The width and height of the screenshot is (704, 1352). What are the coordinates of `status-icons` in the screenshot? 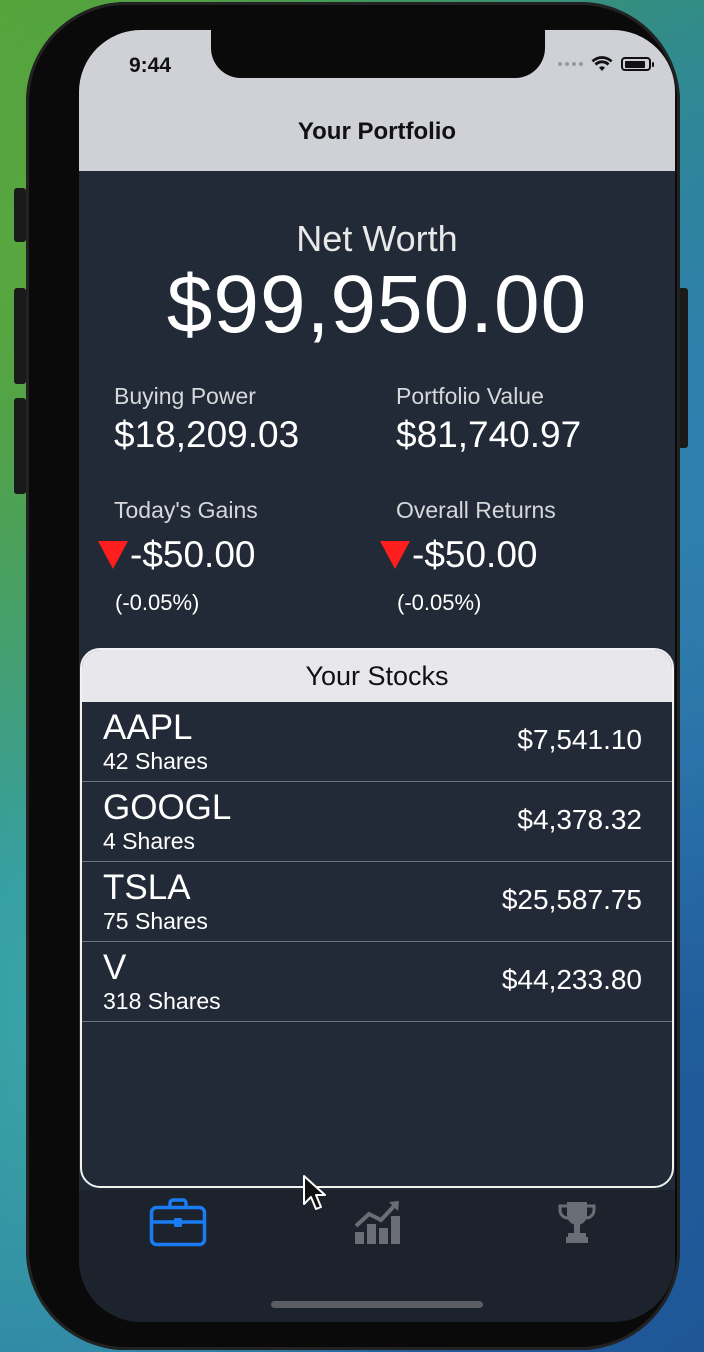 It's located at (606, 64).